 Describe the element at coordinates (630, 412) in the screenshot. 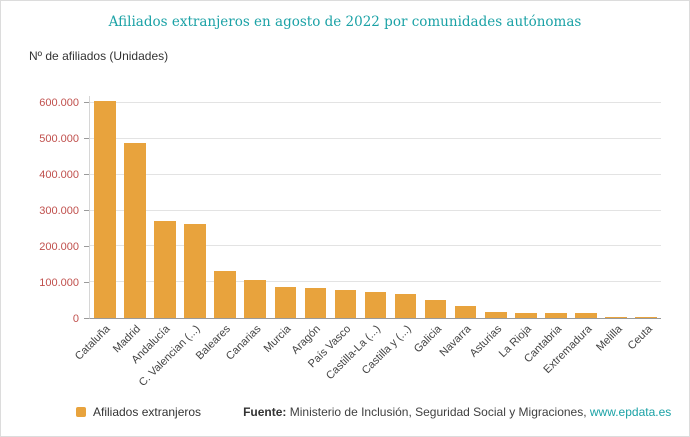

I see `source-link: www.epdata.es` at that location.